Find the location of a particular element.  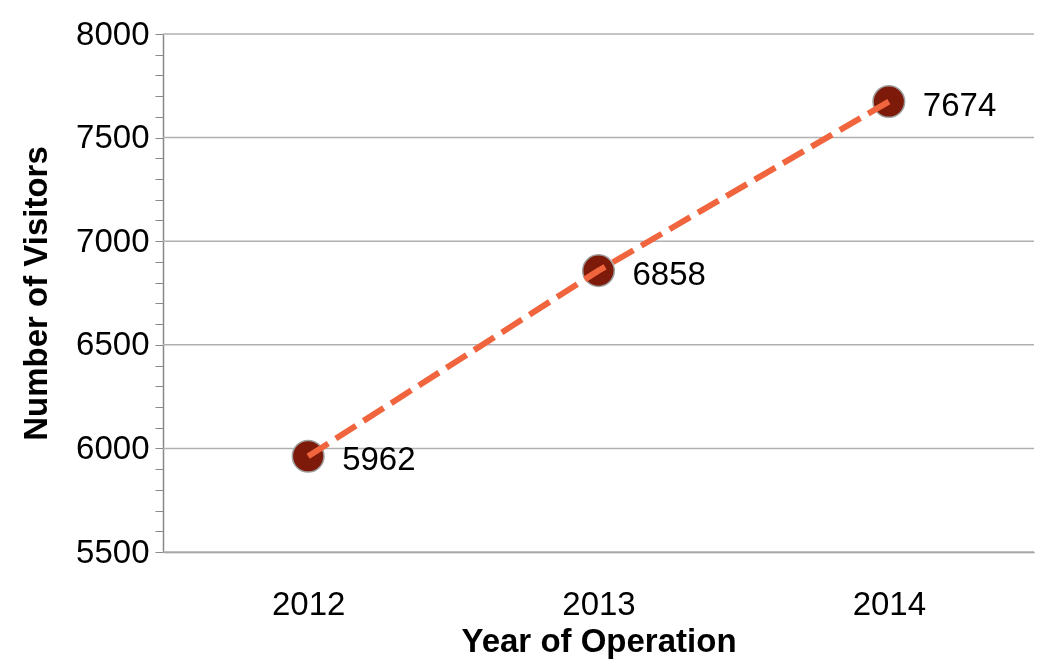

x-axis-title: Year of Operation is located at coordinates (599, 640).